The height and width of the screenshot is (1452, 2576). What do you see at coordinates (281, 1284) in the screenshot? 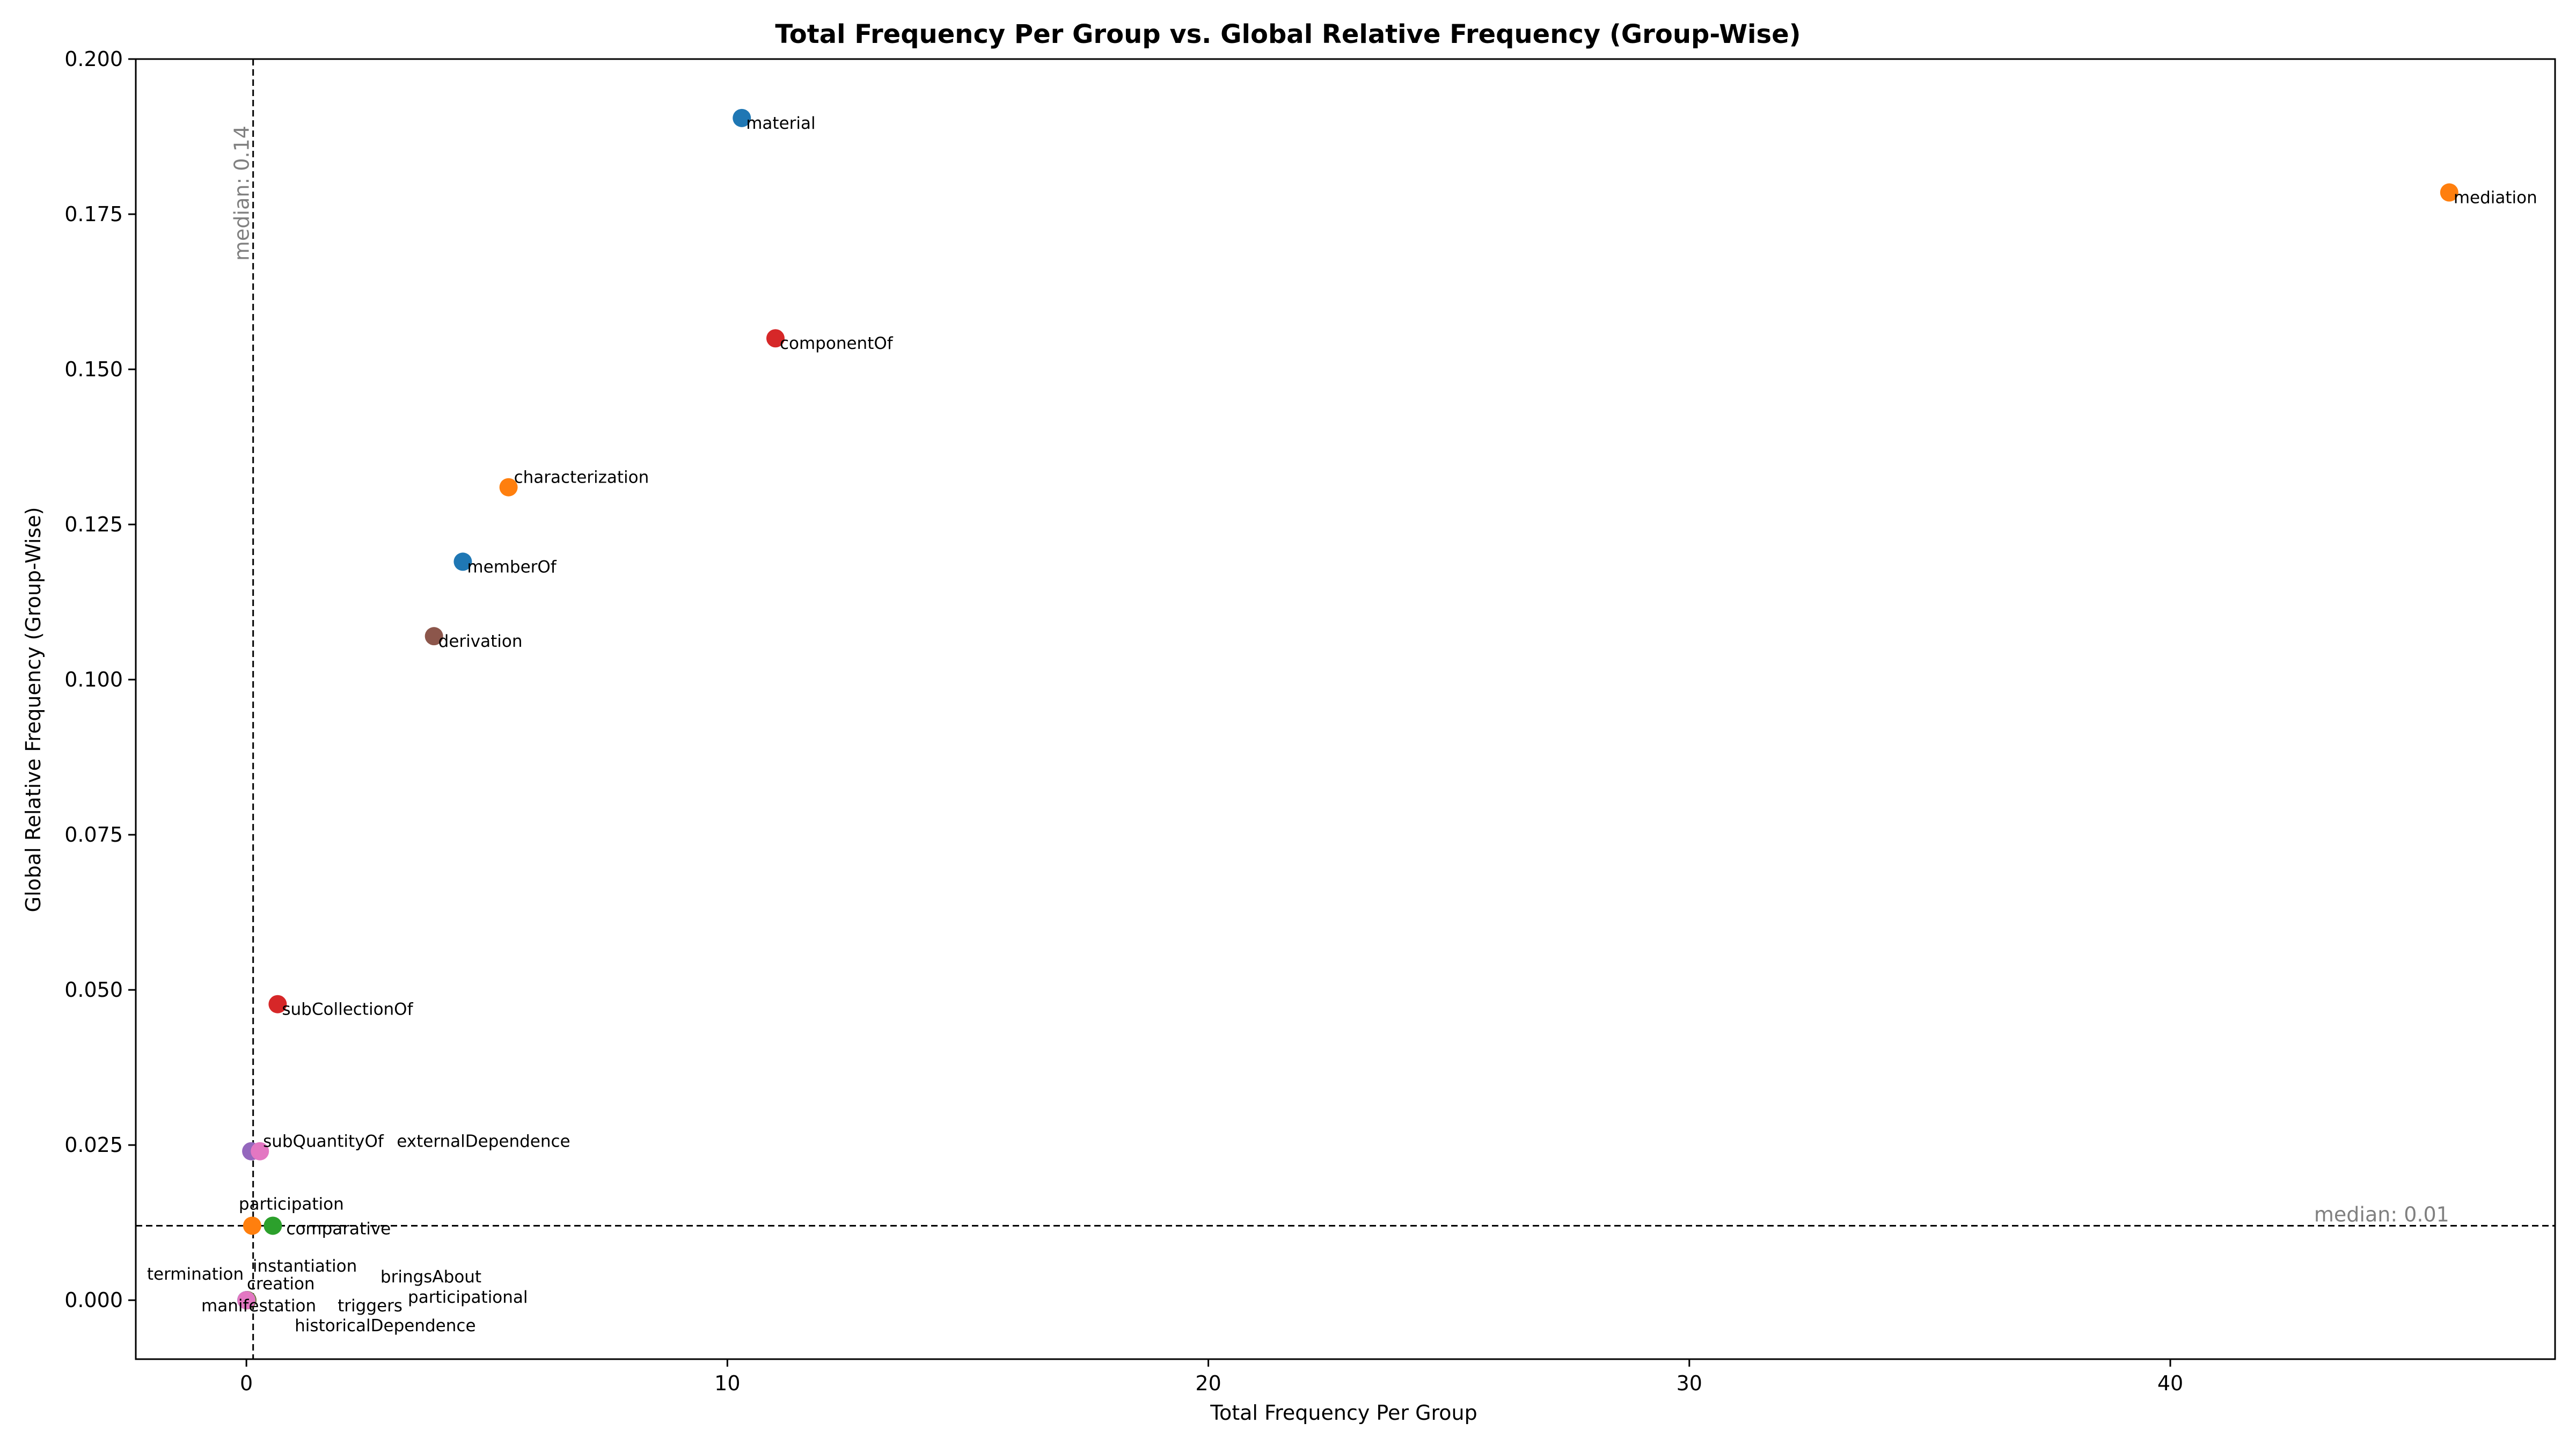
I see `point-label-creation: creation` at bounding box center [281, 1284].